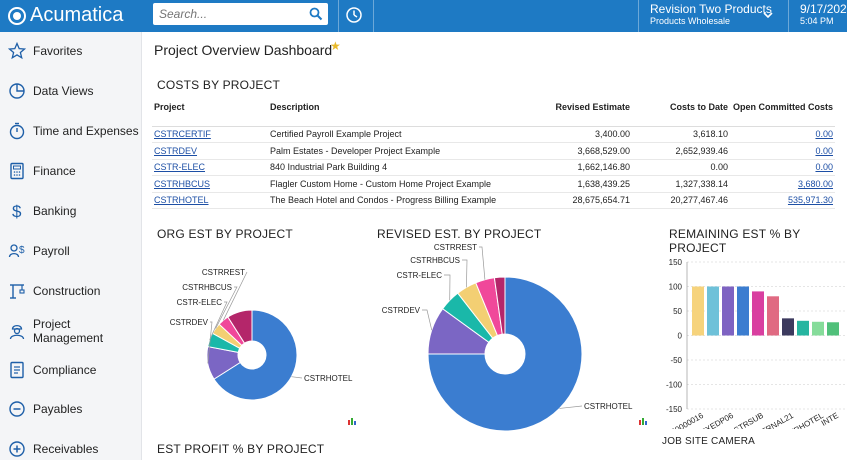 Image resolution: width=847 pixels, height=468 pixels. I want to click on sidebar-item-data-views: Data Views, so click(71, 91).